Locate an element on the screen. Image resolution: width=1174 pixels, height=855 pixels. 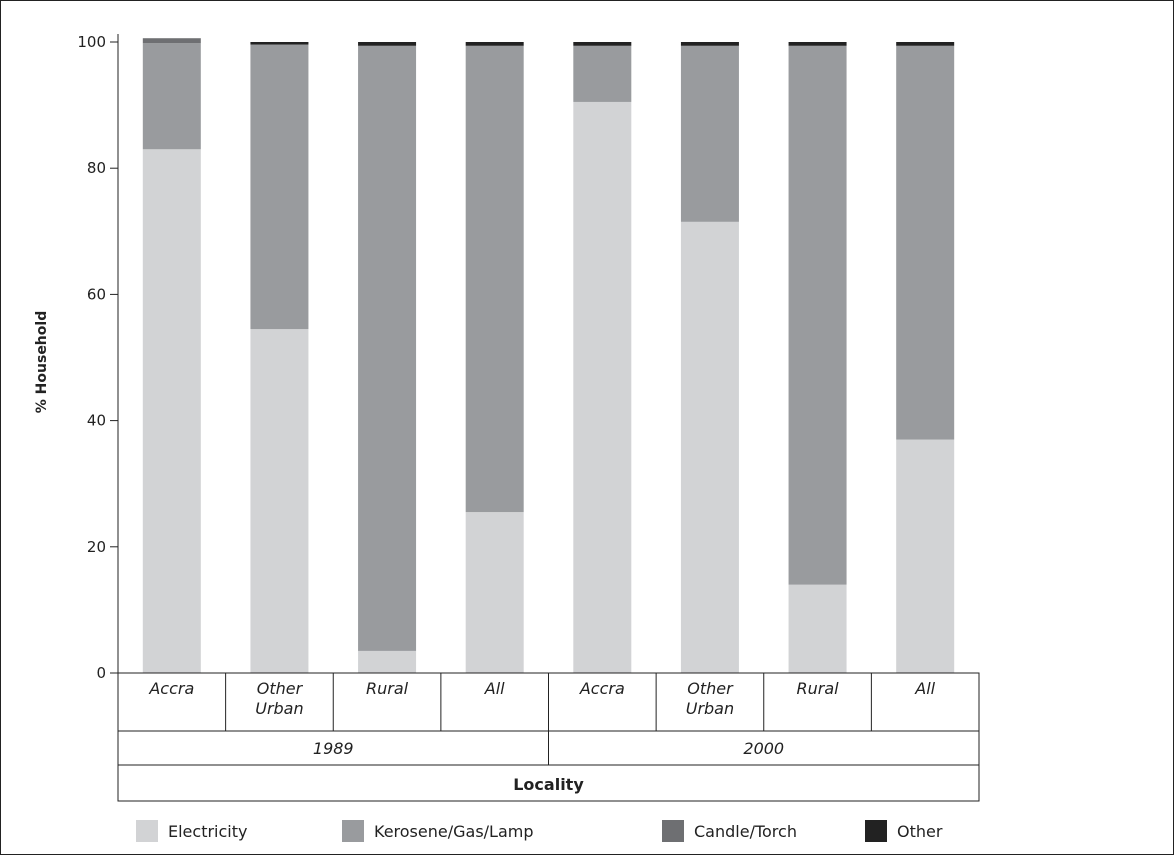
y-tick-label: 0 is located at coordinates (101, 673).